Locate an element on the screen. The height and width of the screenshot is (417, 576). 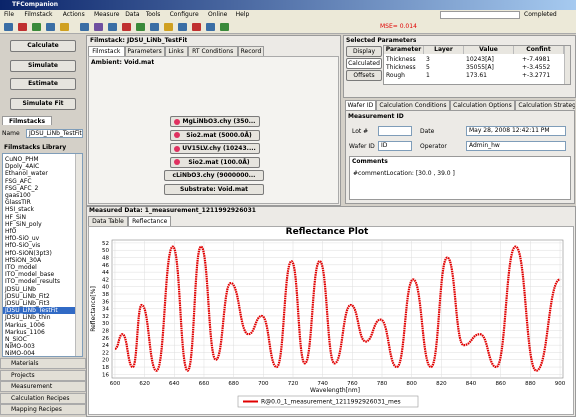
library-item: FSG_AFC_2 is located at coordinates (22, 188).